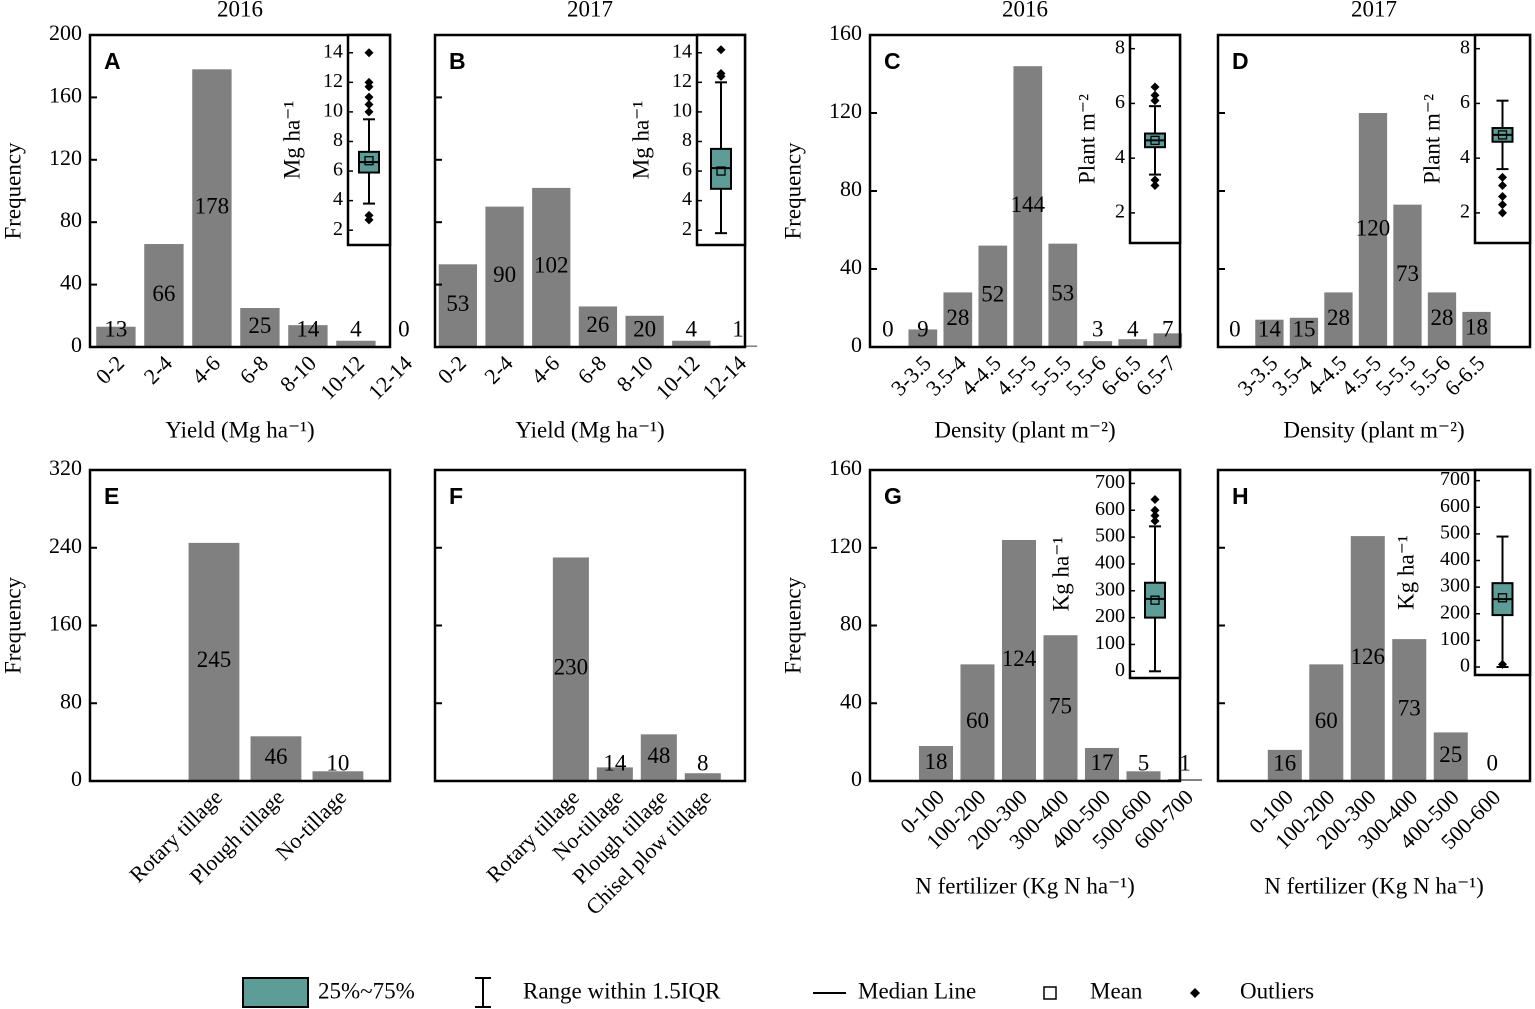 The width and height of the screenshot is (1535, 1009). I want to click on value-label: 52, so click(992, 294).